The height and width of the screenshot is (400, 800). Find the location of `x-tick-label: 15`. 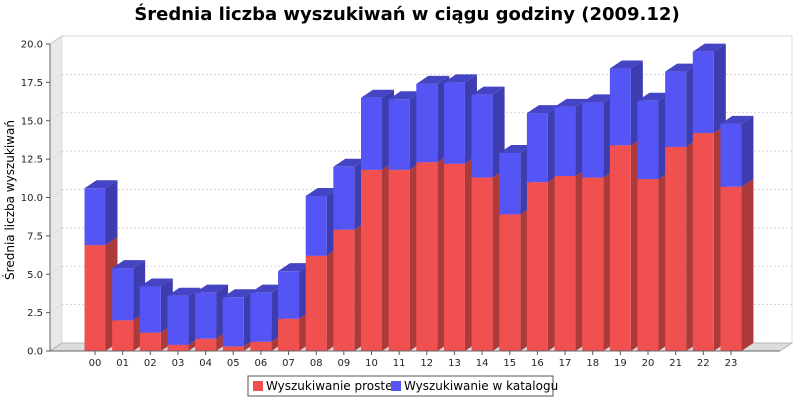

x-tick-label: 15 is located at coordinates (509, 363).